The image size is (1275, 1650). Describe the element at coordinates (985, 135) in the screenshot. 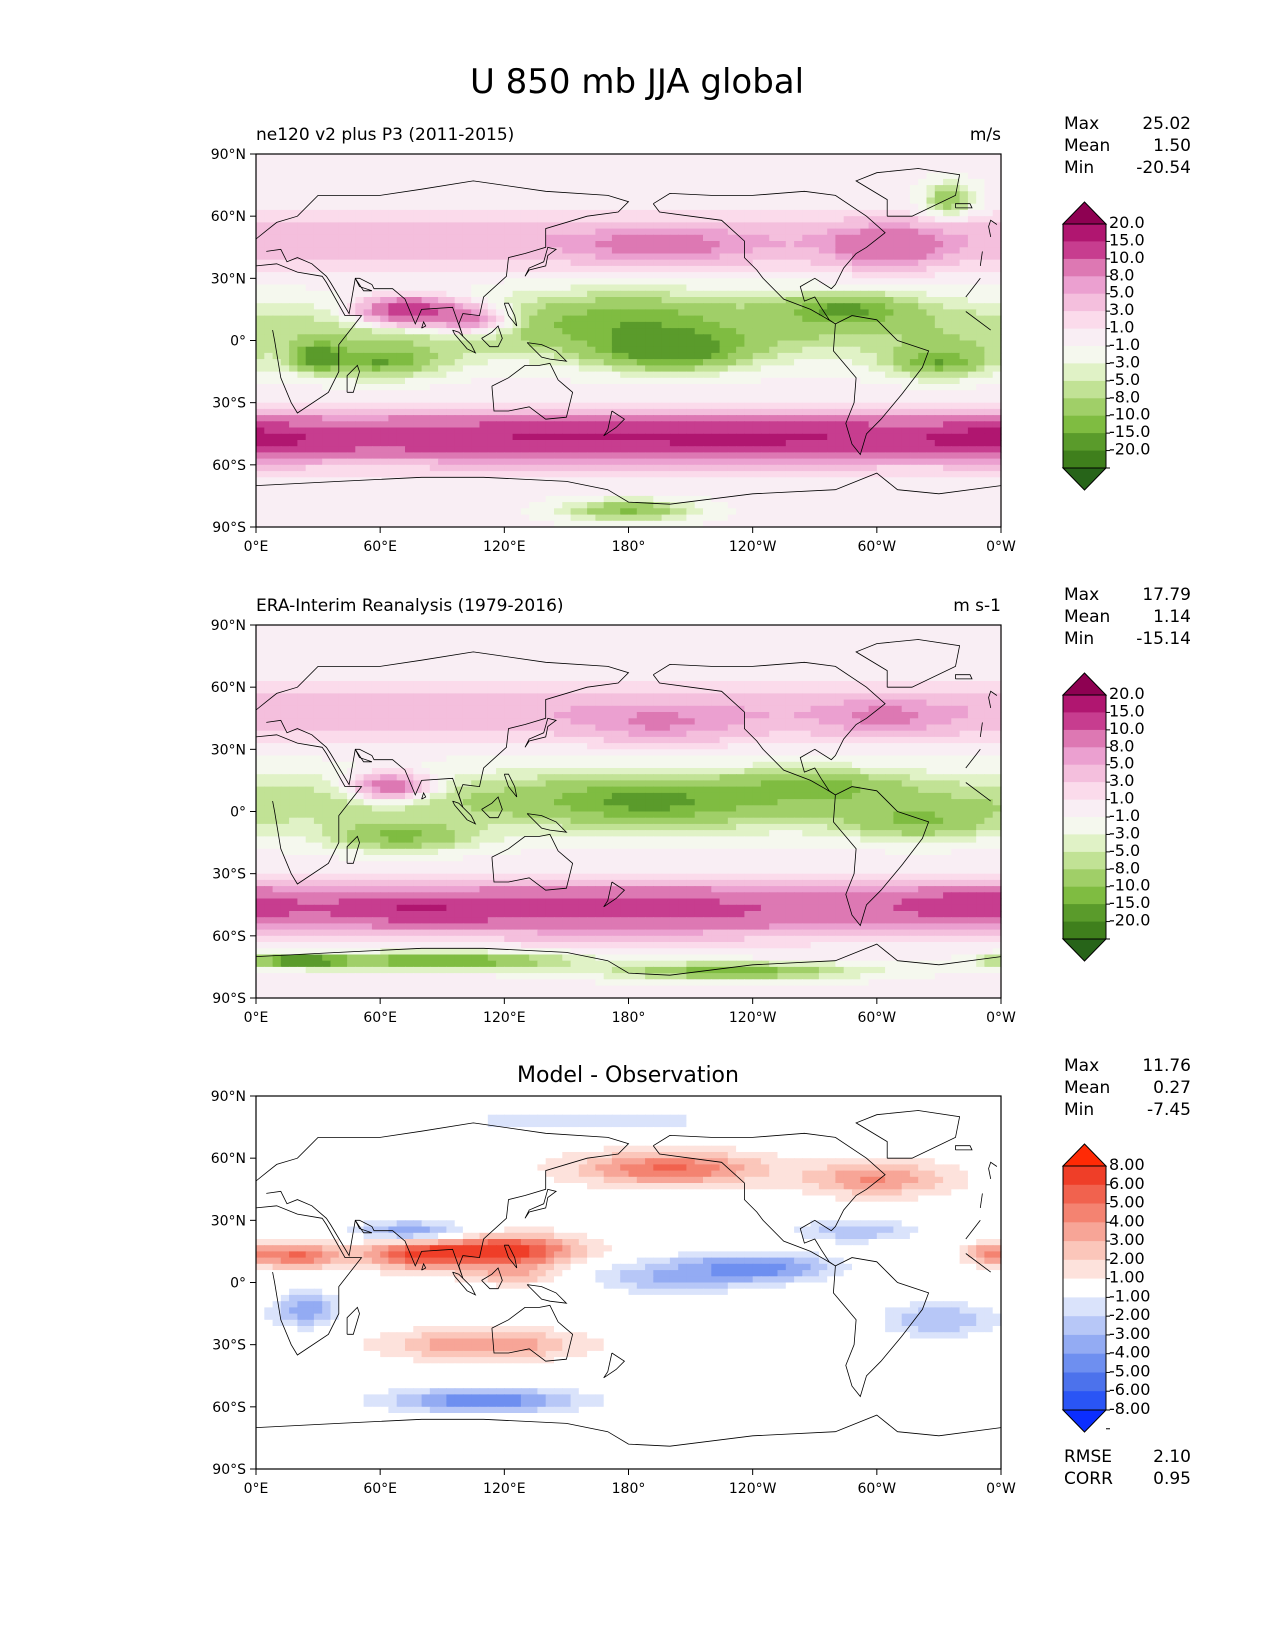

I see `panel-units: m/s` at that location.